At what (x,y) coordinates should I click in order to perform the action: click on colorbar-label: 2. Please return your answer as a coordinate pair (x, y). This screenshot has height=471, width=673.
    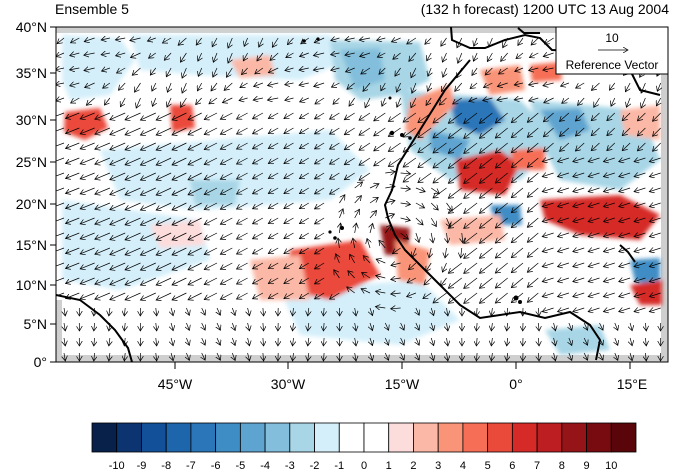
    Looking at the image, I should click on (413, 465).